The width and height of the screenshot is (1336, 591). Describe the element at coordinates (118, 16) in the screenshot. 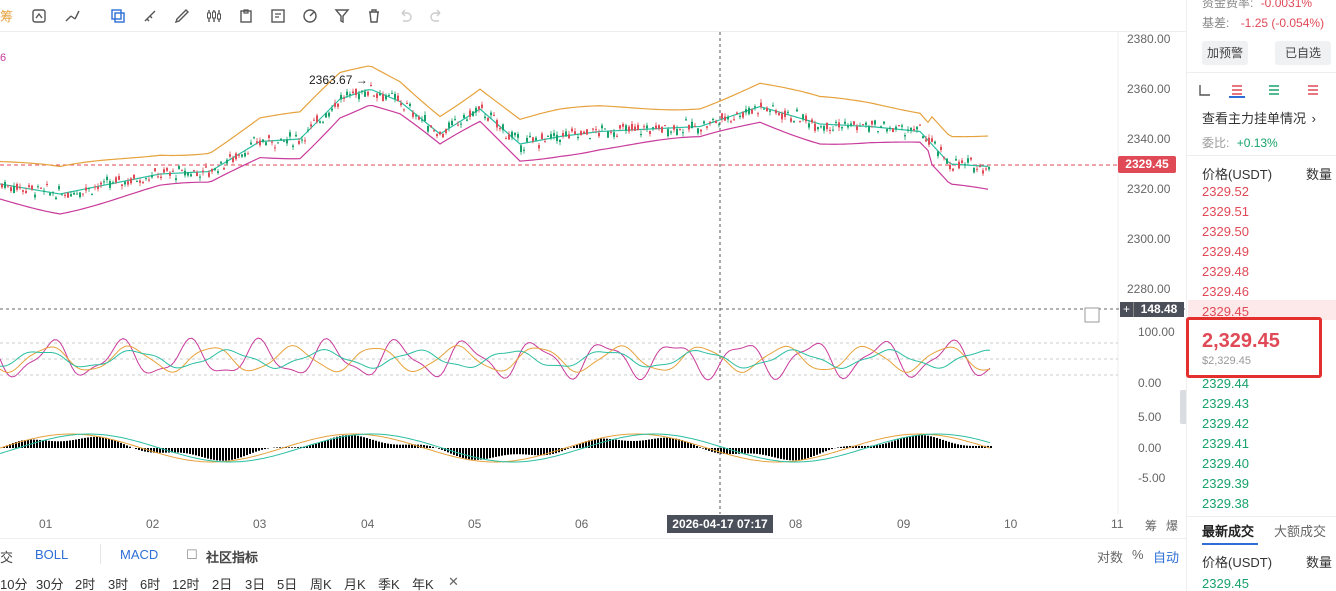

I see `copy-icon` at that location.